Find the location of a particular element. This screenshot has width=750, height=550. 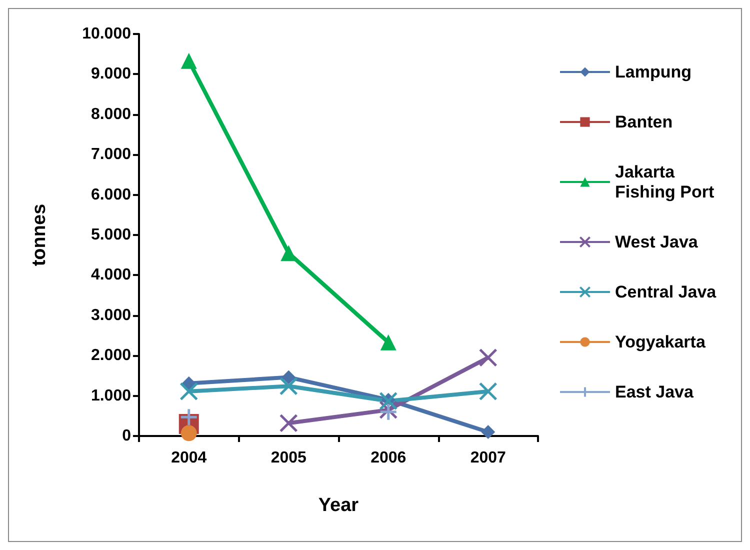

y-tick-label: 0 is located at coordinates (127, 436).